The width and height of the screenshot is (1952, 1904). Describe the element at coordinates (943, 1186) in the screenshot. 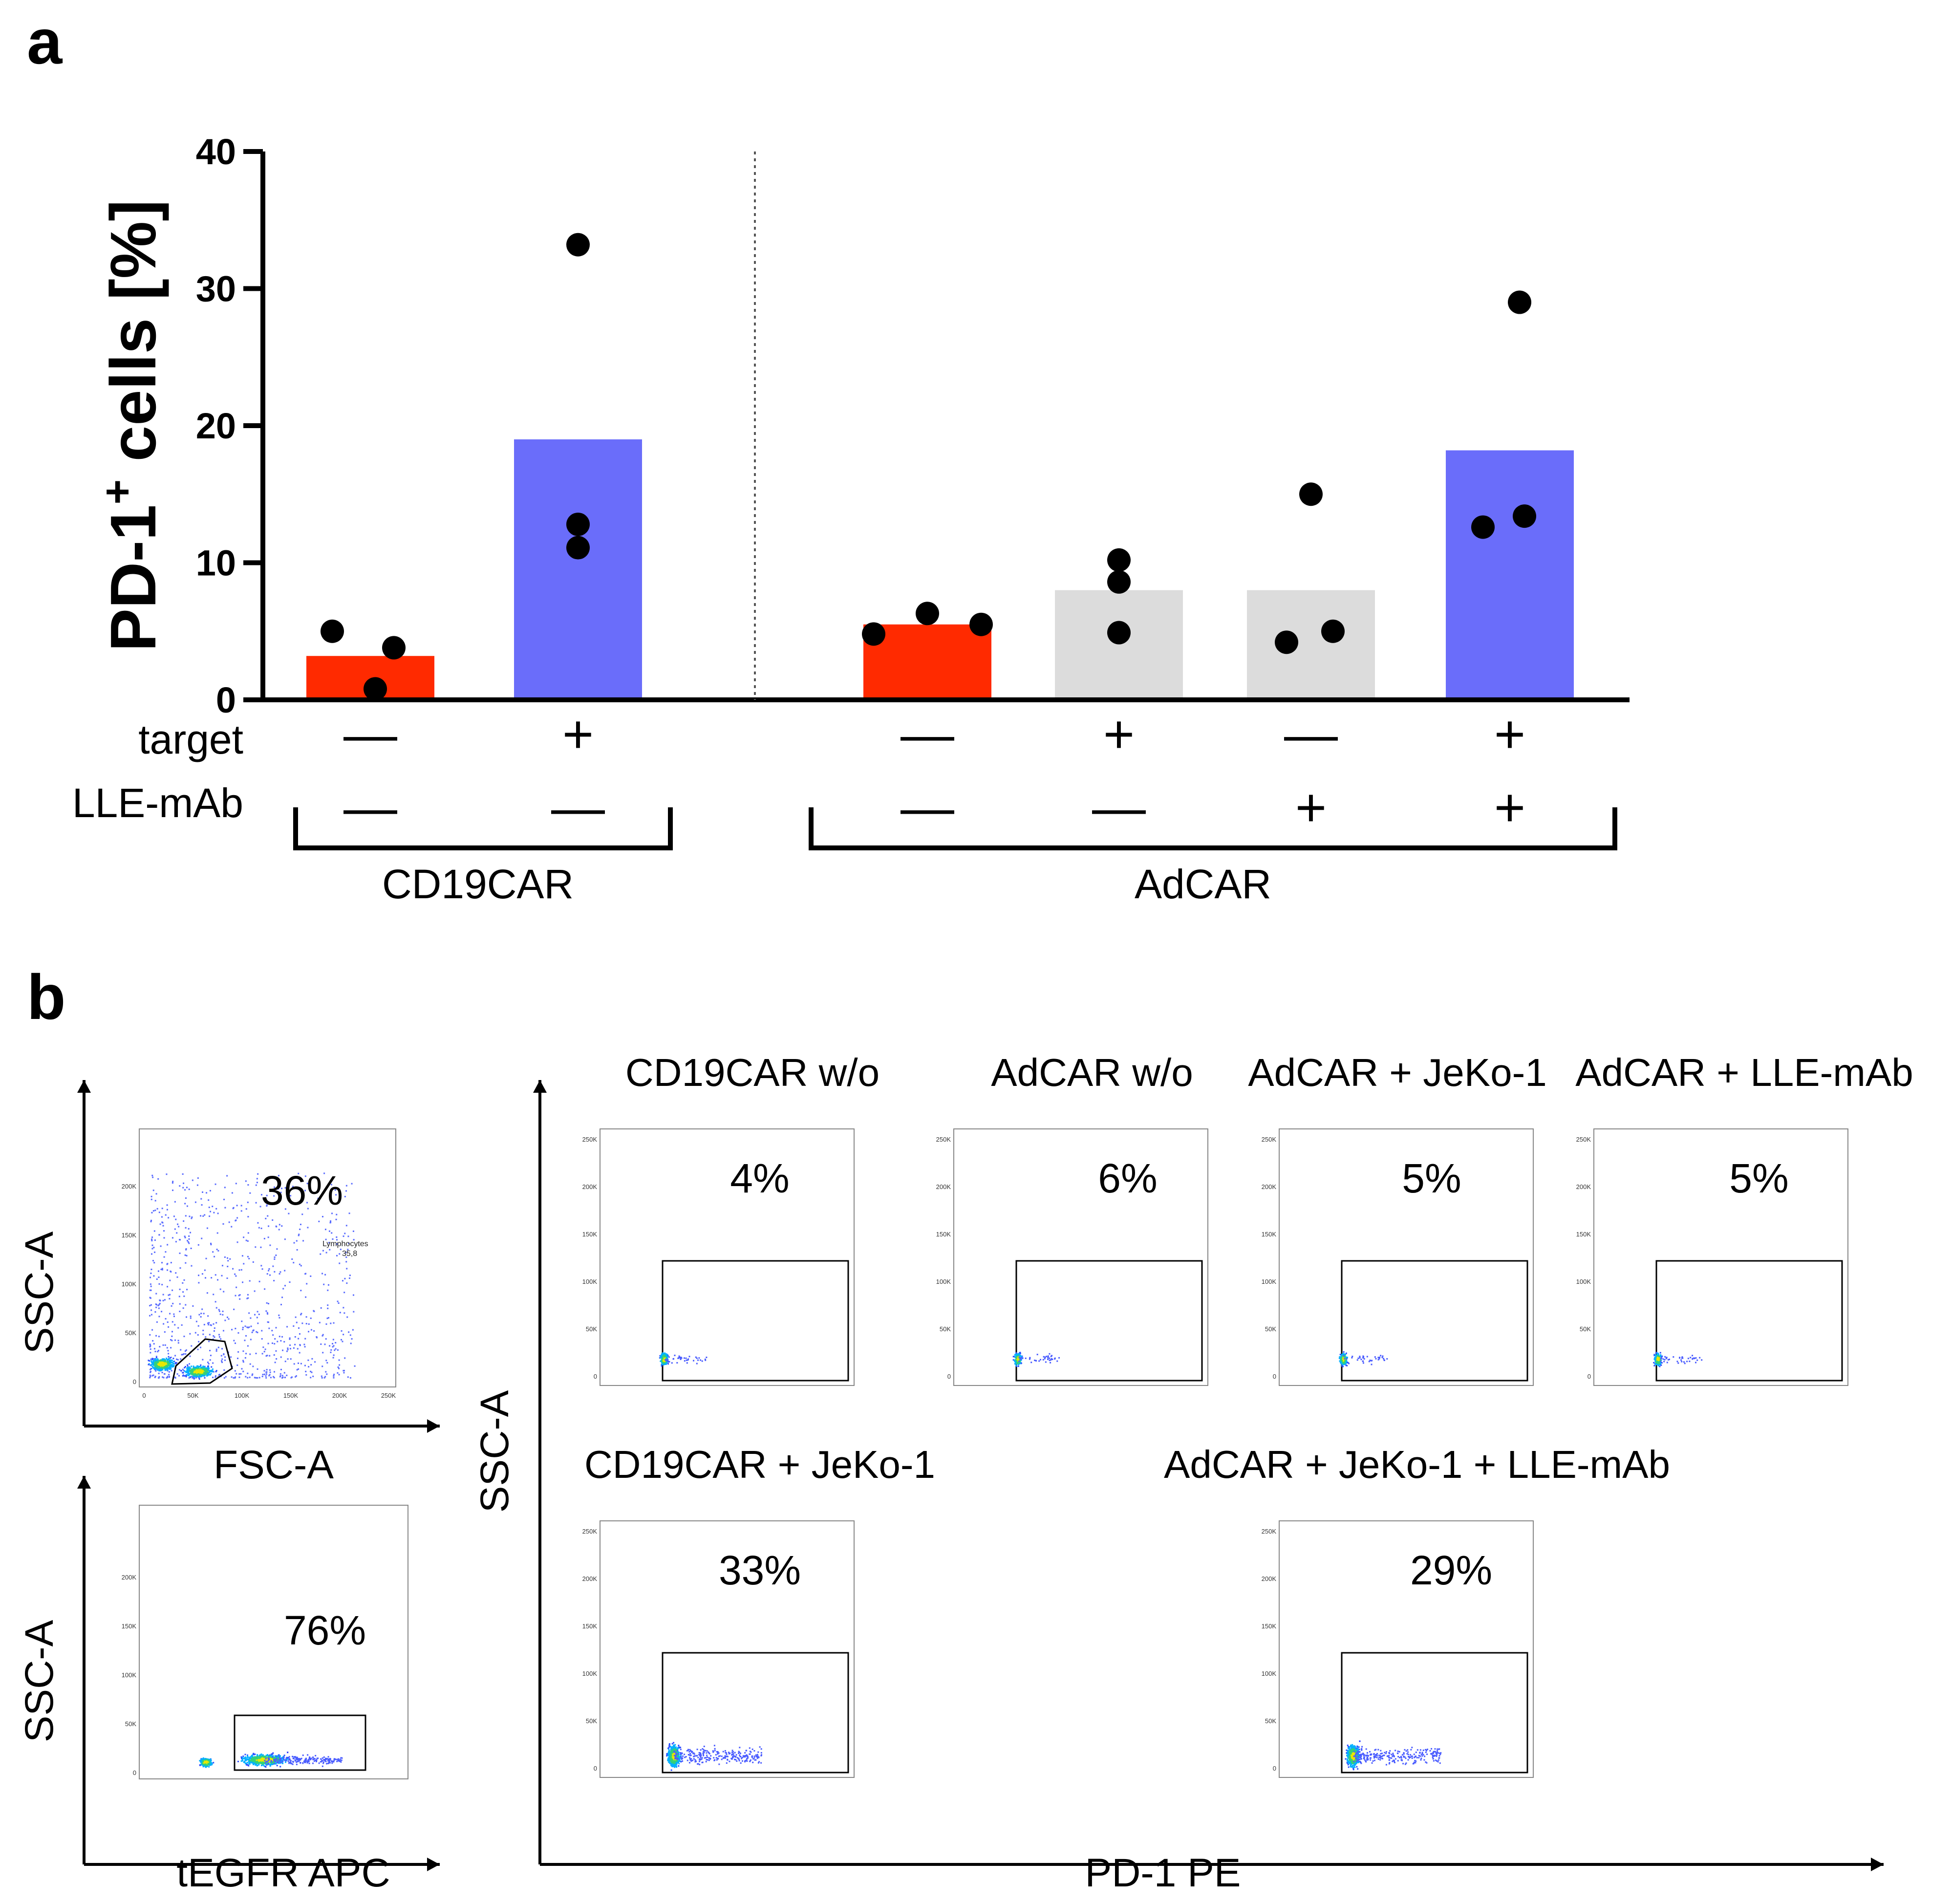

I see `y-tick-label: 200K` at that location.